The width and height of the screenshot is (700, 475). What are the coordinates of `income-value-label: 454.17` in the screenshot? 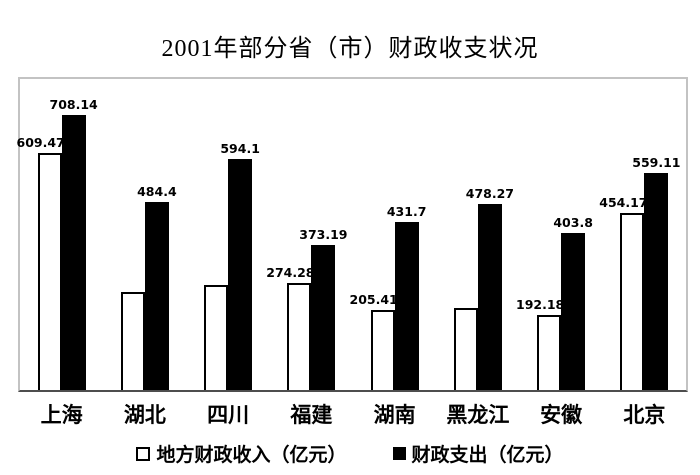 It's located at (623, 202).